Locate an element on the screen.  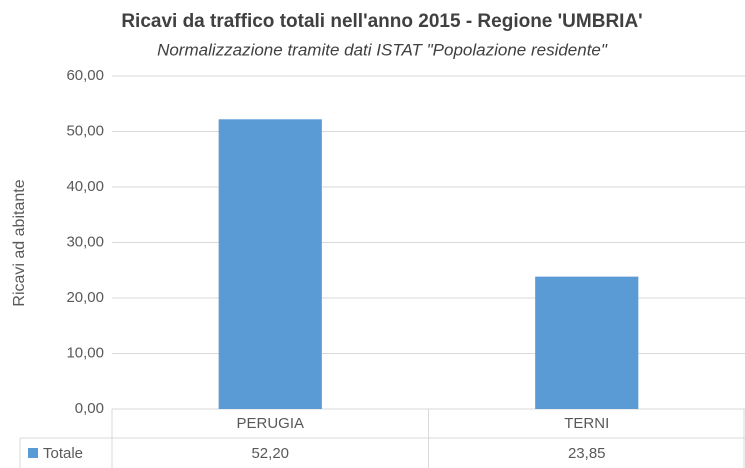
table-value: 23,85 is located at coordinates (587, 453).